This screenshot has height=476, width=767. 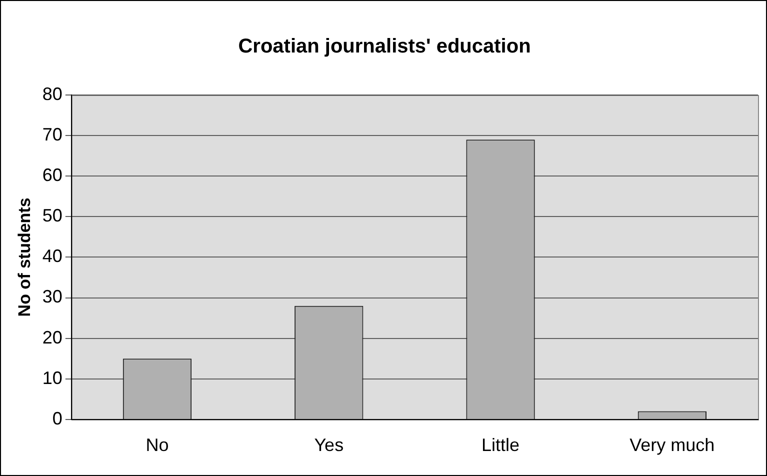 I want to click on y-tick-label: 80, so click(x=52, y=94).